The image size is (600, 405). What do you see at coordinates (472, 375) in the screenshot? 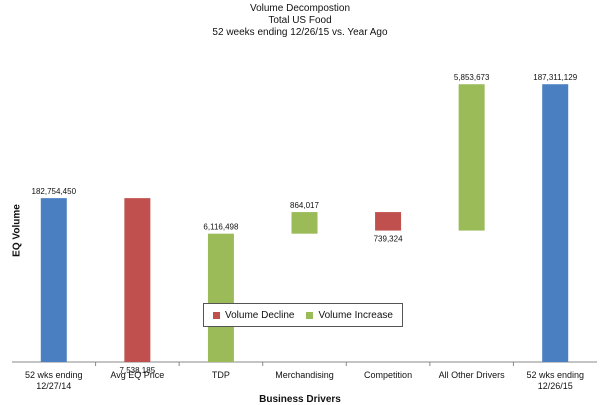
I see `x-tick-label-6: All Other Drivers` at bounding box center [472, 375].